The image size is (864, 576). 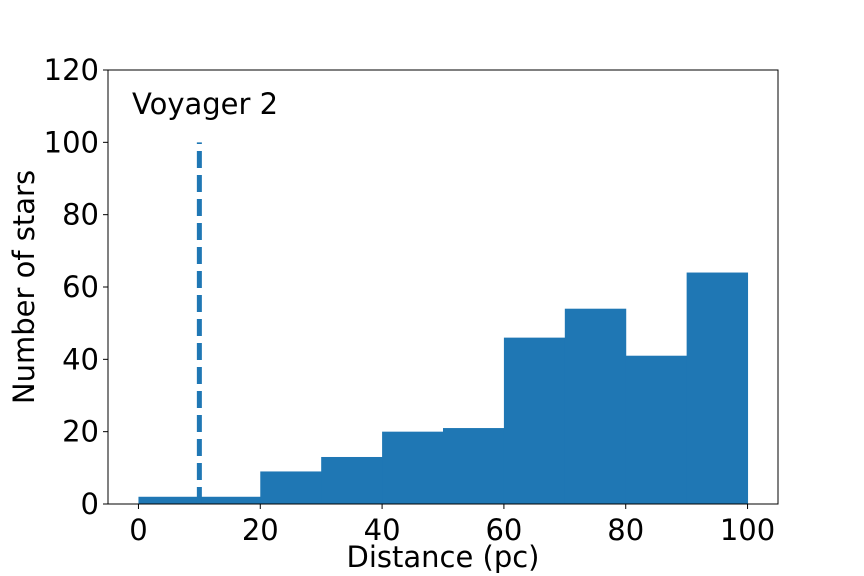 What do you see at coordinates (503, 530) in the screenshot?
I see `x-tick-label: 60` at bounding box center [503, 530].